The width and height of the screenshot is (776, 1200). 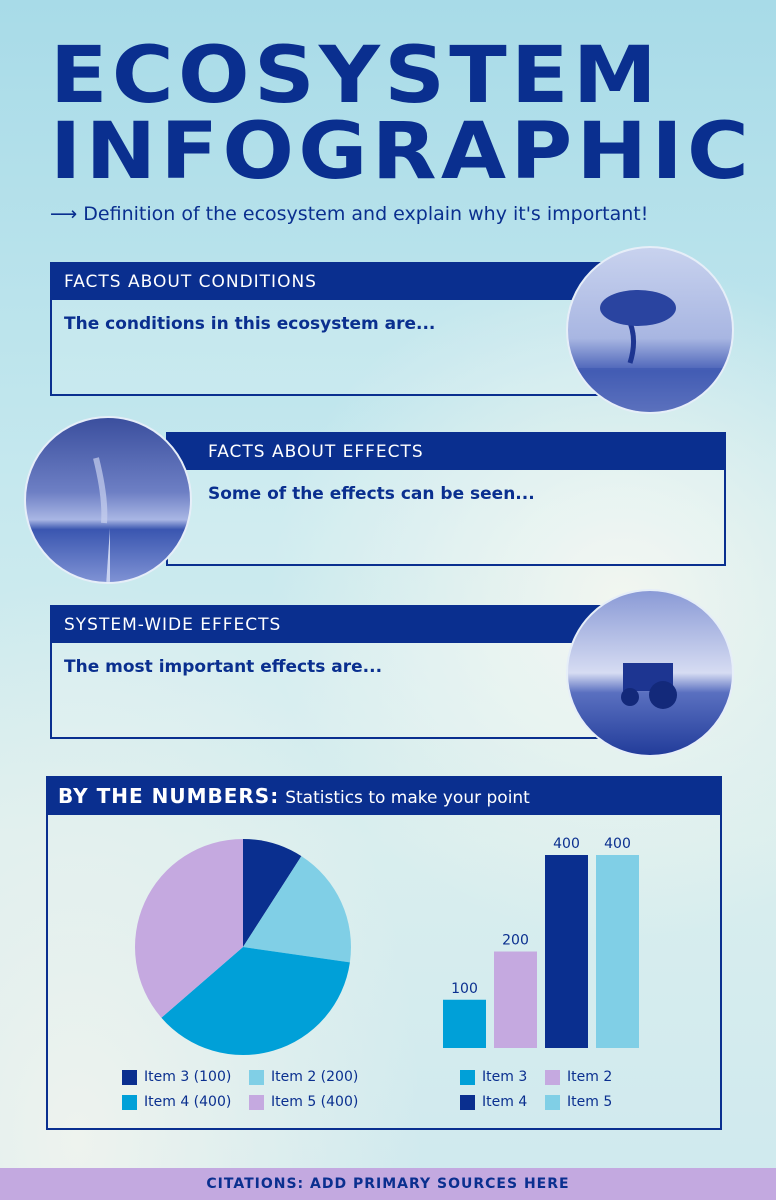 I want to click on pie-legend-item: Item 5 (400), so click(x=303, y=1102).